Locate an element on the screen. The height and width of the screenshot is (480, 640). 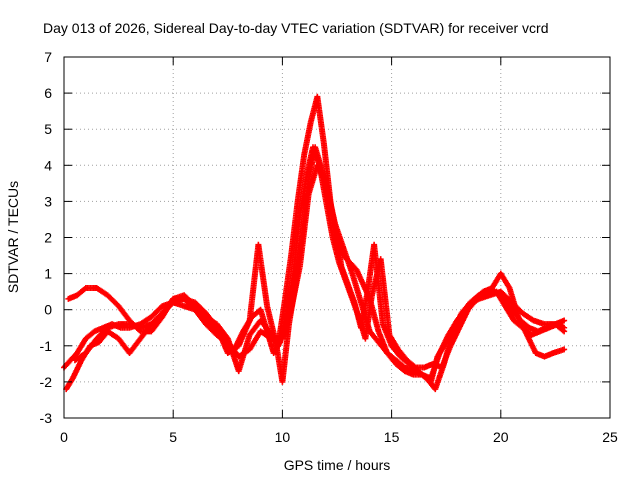
y-tick-label: 5 is located at coordinates (48, 129).